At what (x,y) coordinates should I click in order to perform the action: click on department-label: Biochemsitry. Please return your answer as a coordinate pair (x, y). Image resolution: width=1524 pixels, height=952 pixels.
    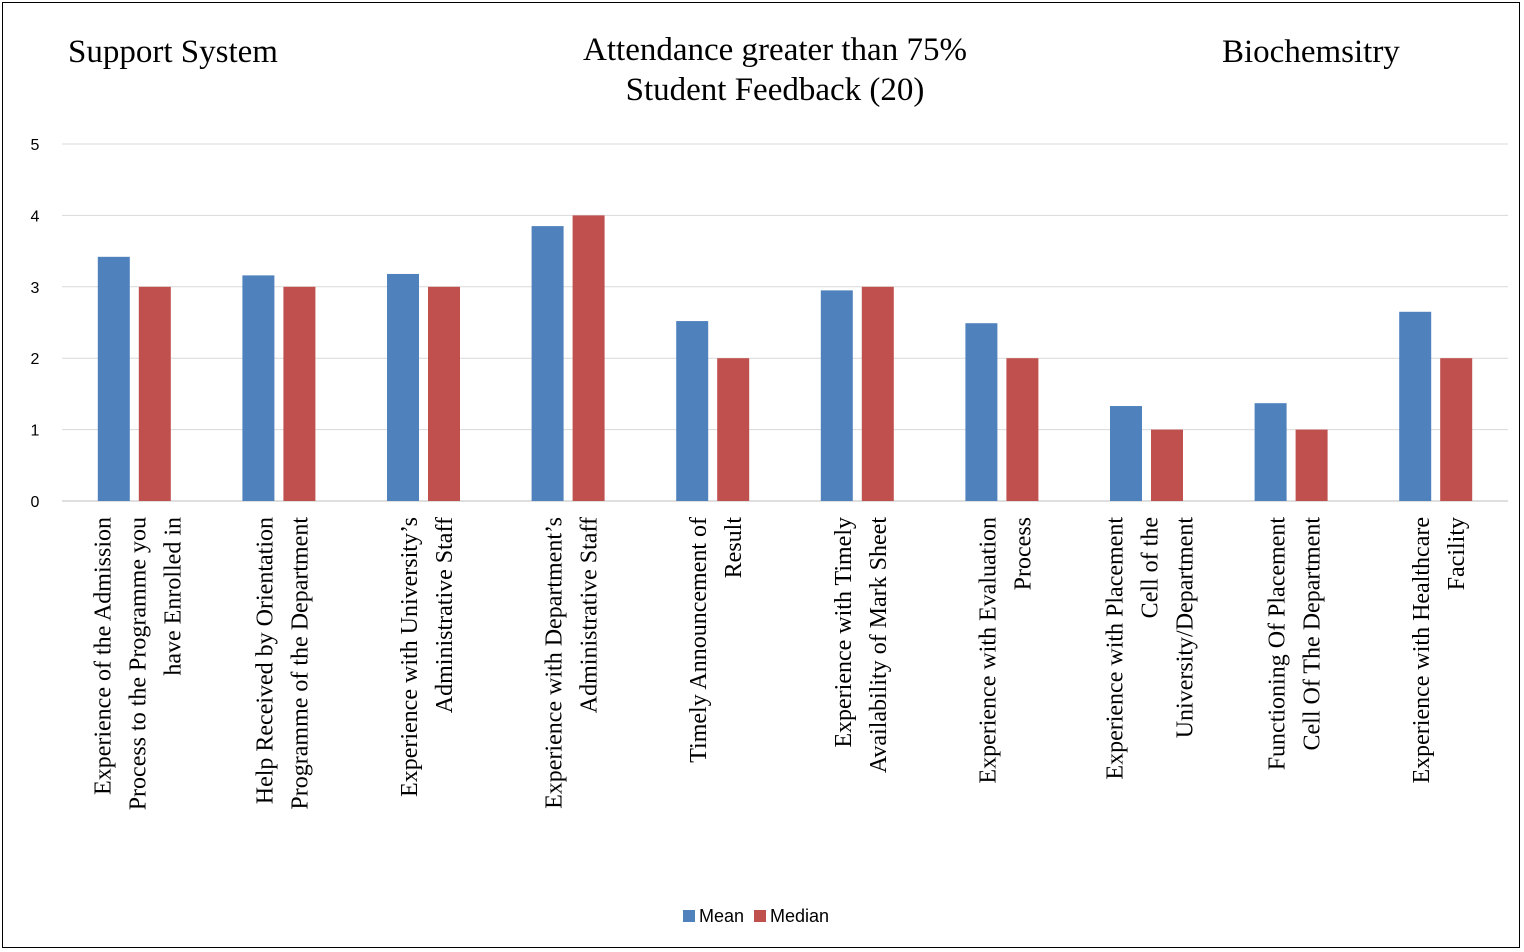
    Looking at the image, I should click on (1311, 52).